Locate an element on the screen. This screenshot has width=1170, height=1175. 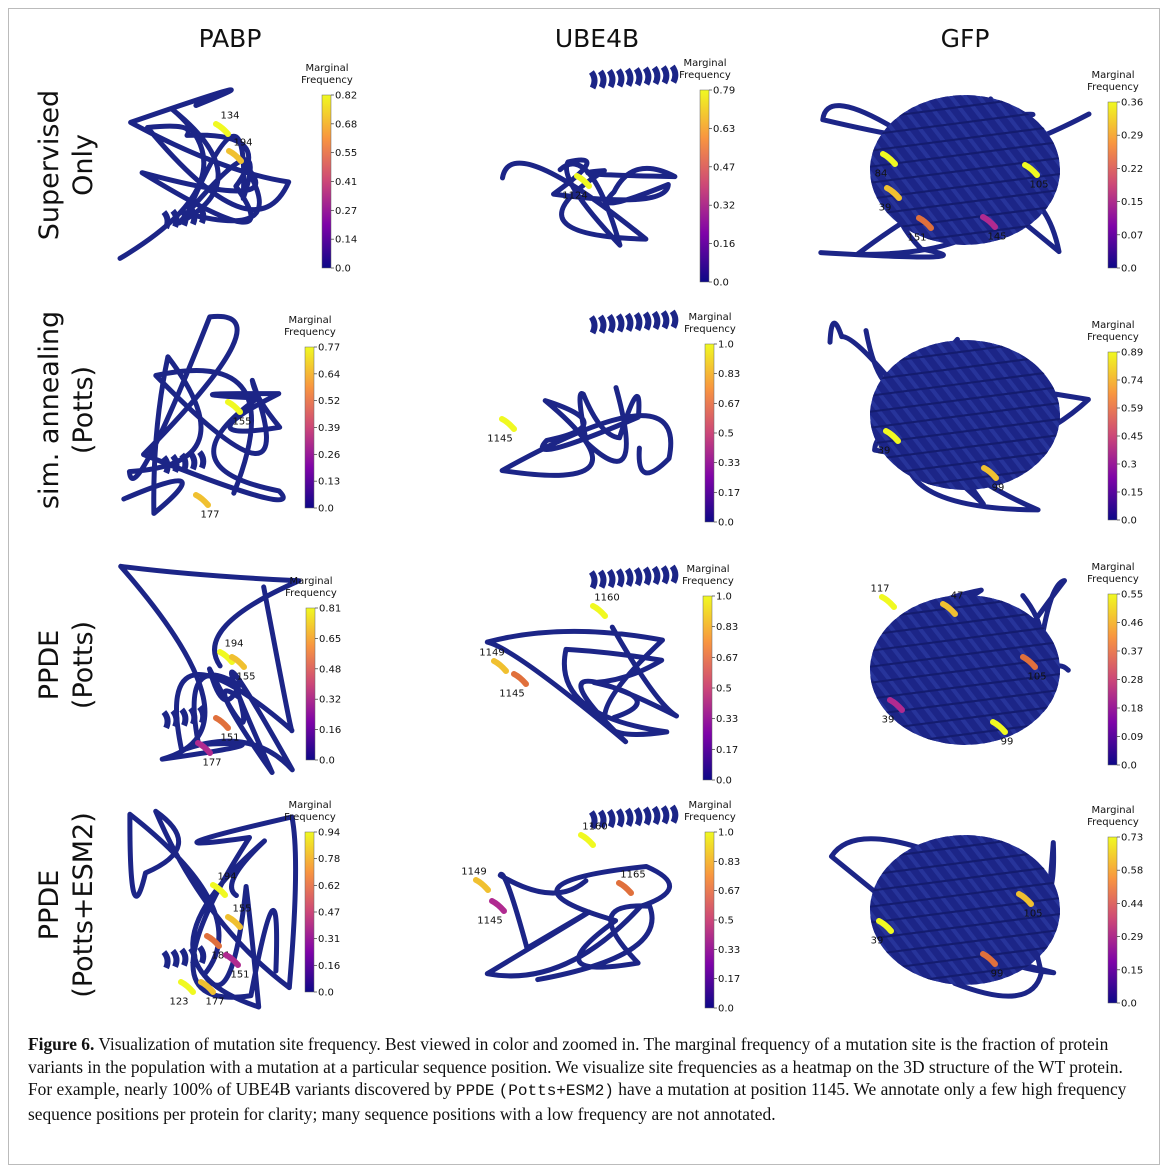
site-label: 47 is located at coordinates (957, 596).